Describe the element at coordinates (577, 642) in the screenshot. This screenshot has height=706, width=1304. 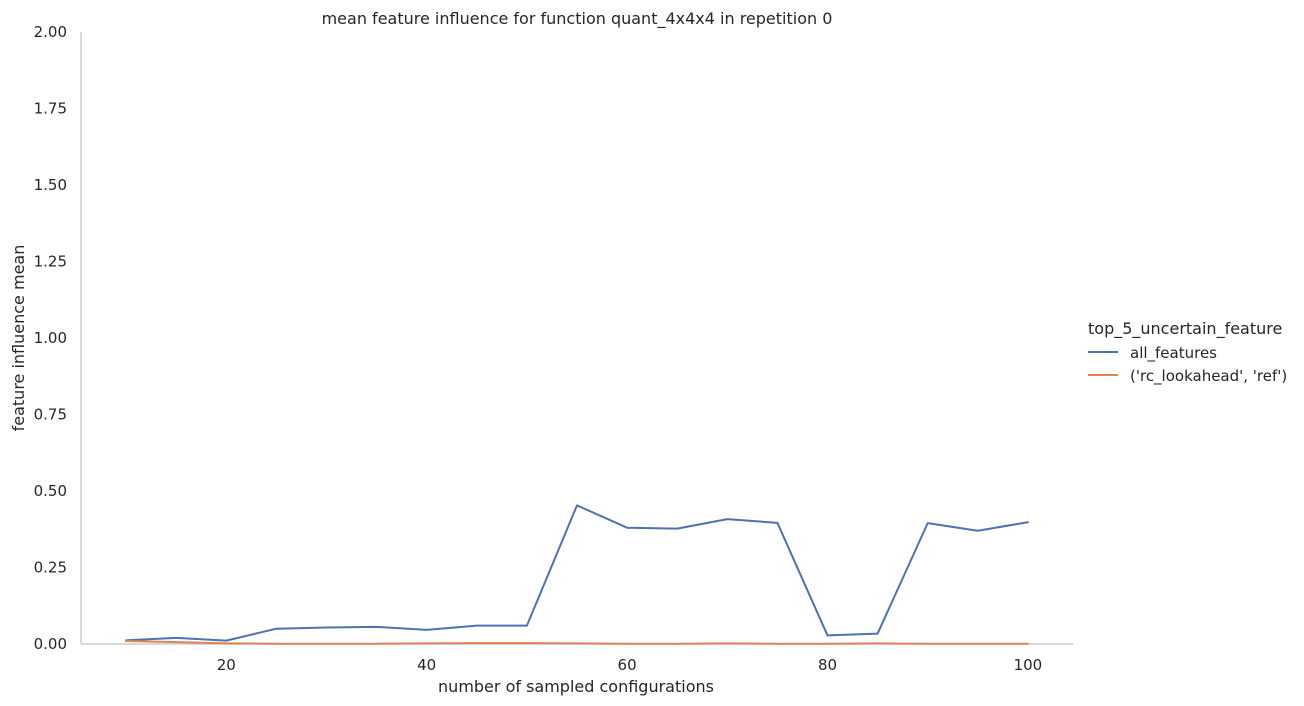
I see `series-line-rc-lookahead-ref` at that location.